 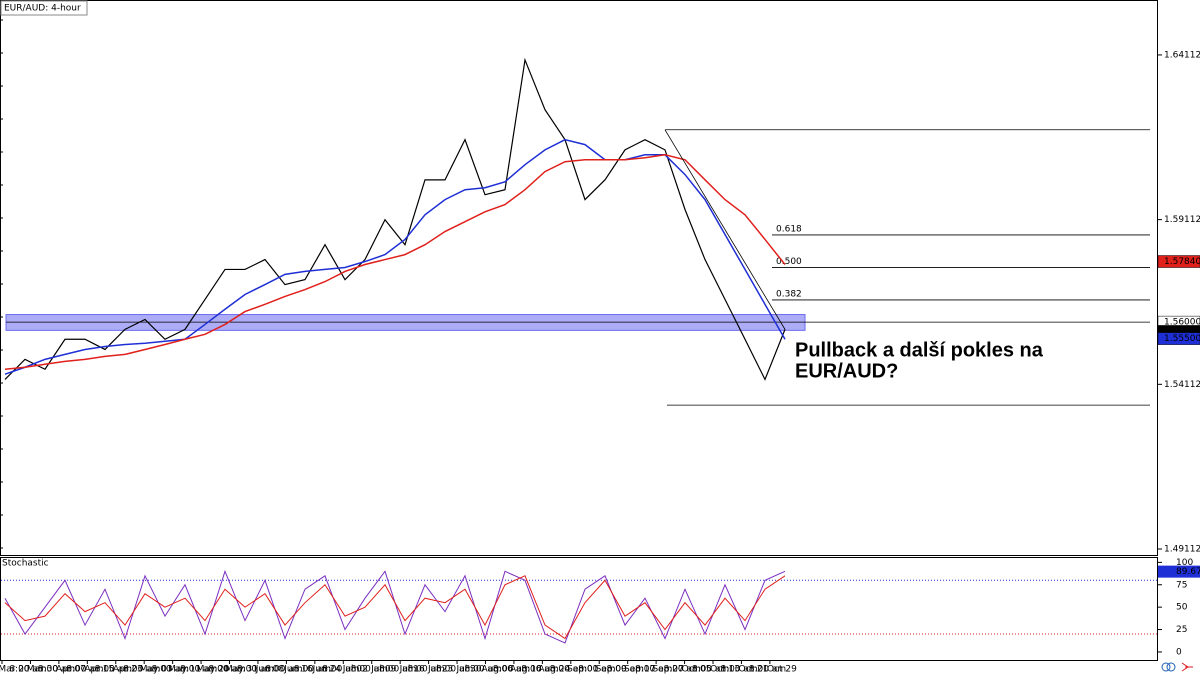 I want to click on date-label: Jul 16, so click(x=412, y=670).